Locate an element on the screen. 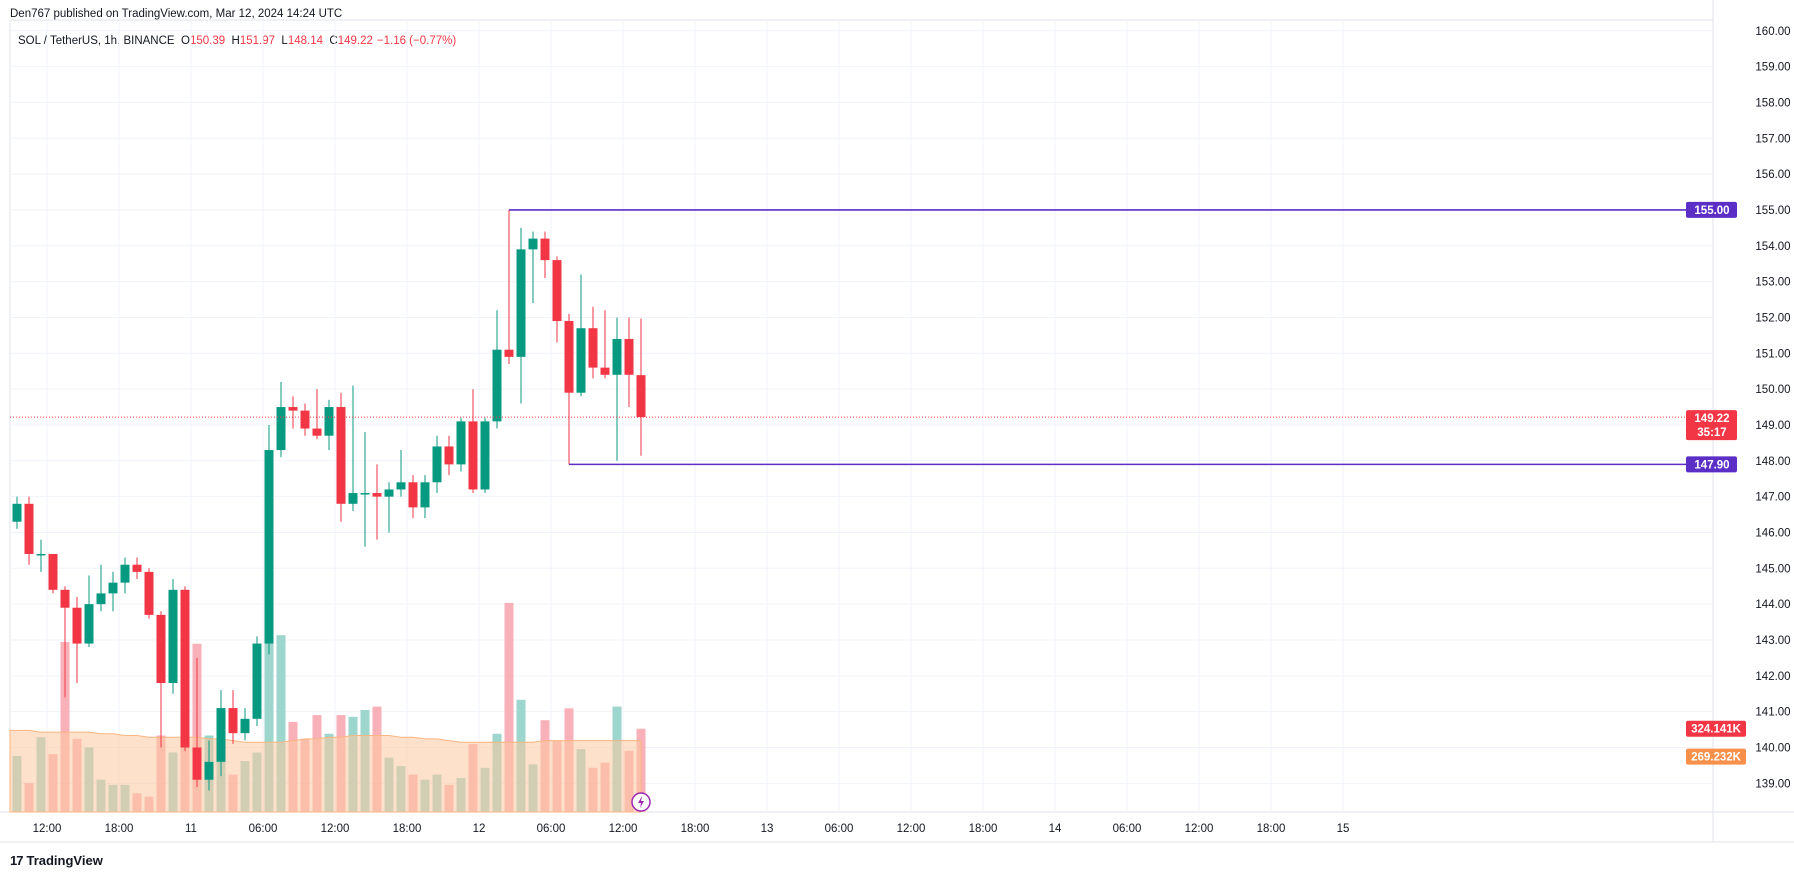 Image resolution: width=1794 pixels, height=877 pixels. volume-ma-tag is located at coordinates (1716, 756).